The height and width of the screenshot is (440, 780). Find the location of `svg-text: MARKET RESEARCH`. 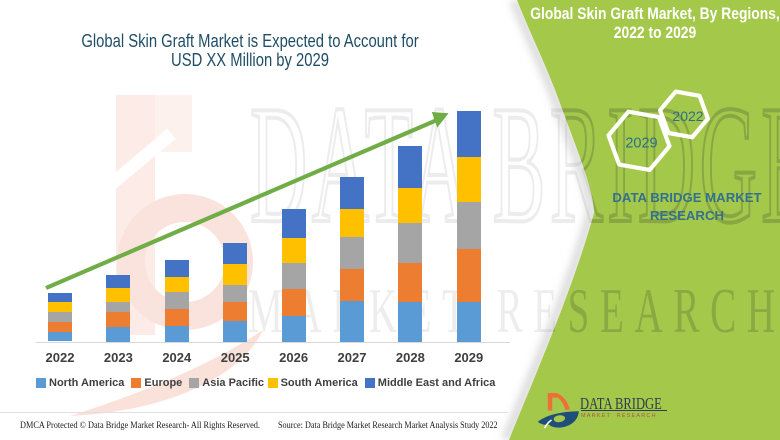

svg-text: MARKET RESEARCH is located at coordinates (511, 312).